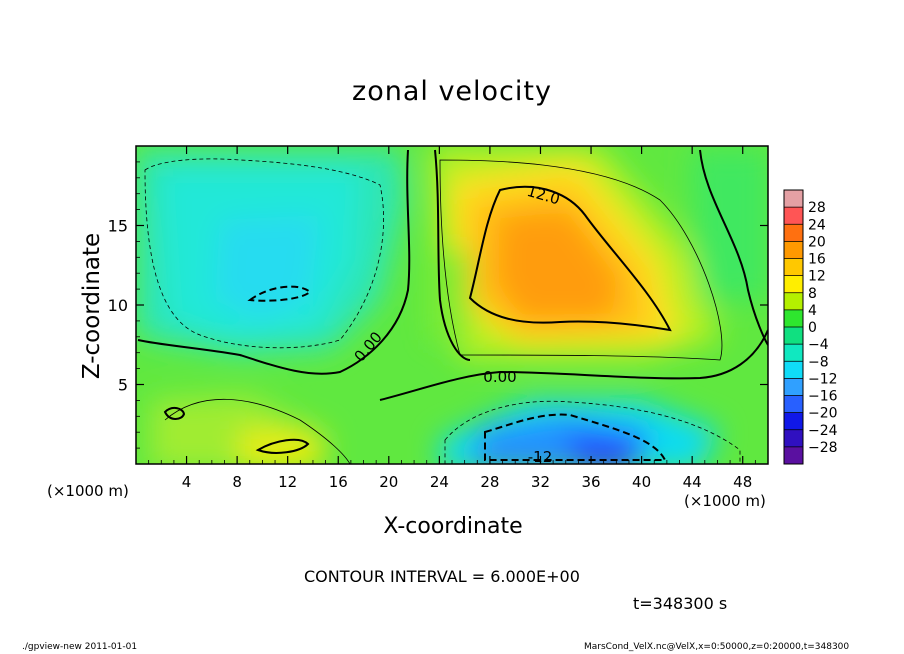  Describe the element at coordinates (812, 328) in the screenshot. I see `colorbar-label: 0` at that location.